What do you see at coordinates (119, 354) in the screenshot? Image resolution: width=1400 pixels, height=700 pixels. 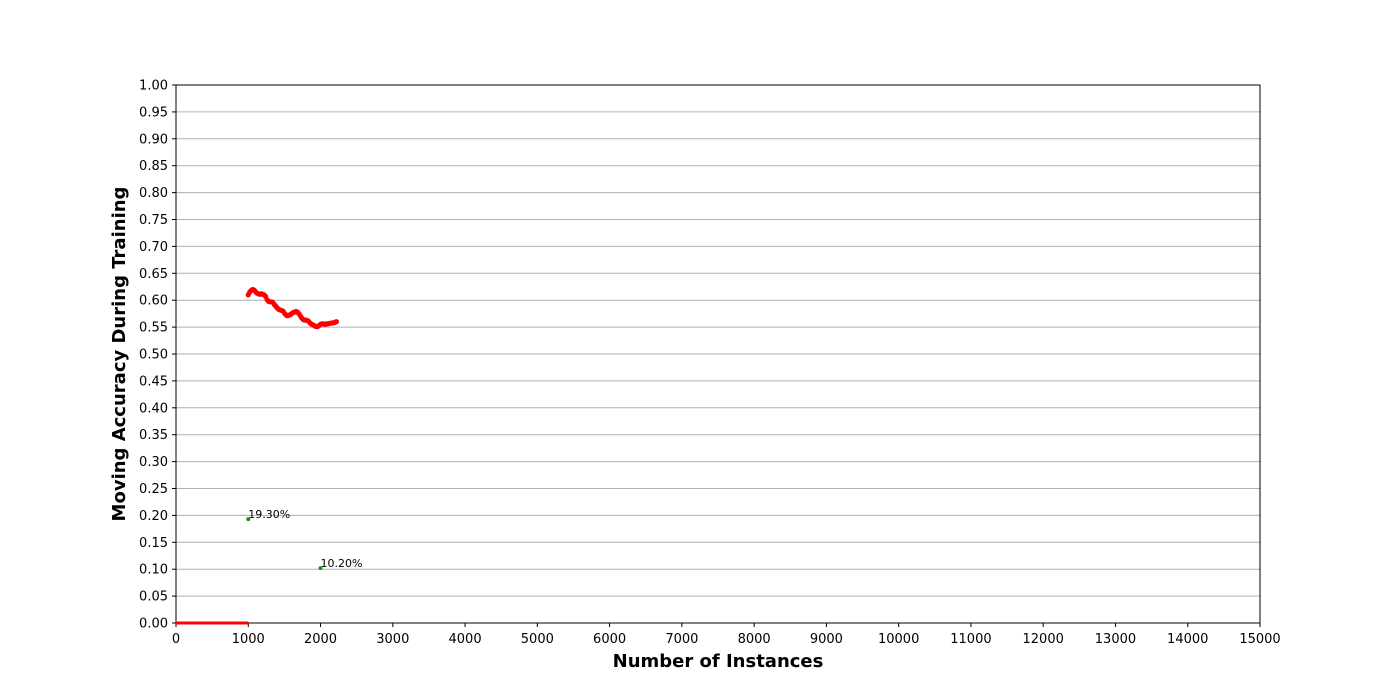 I see `y-axis-title: Moving Accuracy During Training` at bounding box center [119, 354].